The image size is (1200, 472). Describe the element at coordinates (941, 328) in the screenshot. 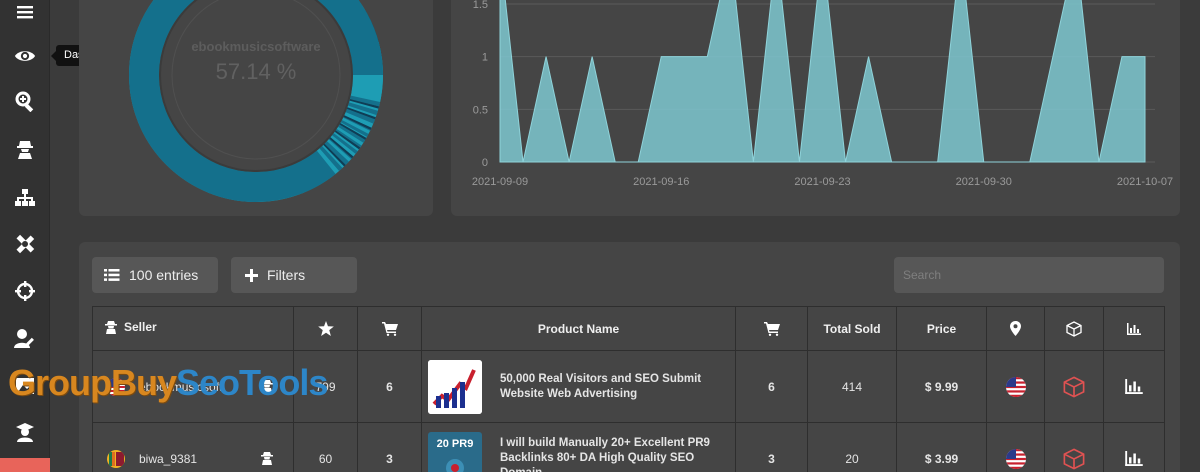

I see `header-price: Price` at that location.